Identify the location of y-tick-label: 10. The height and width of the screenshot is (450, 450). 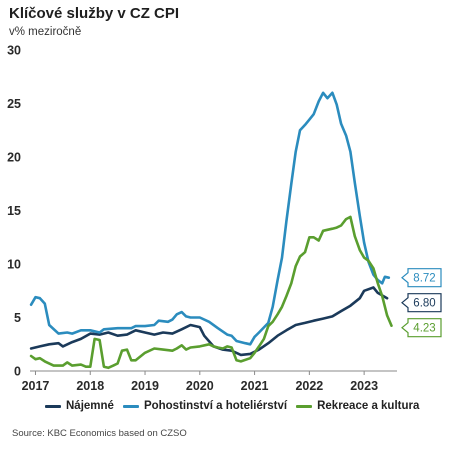
(14, 265).